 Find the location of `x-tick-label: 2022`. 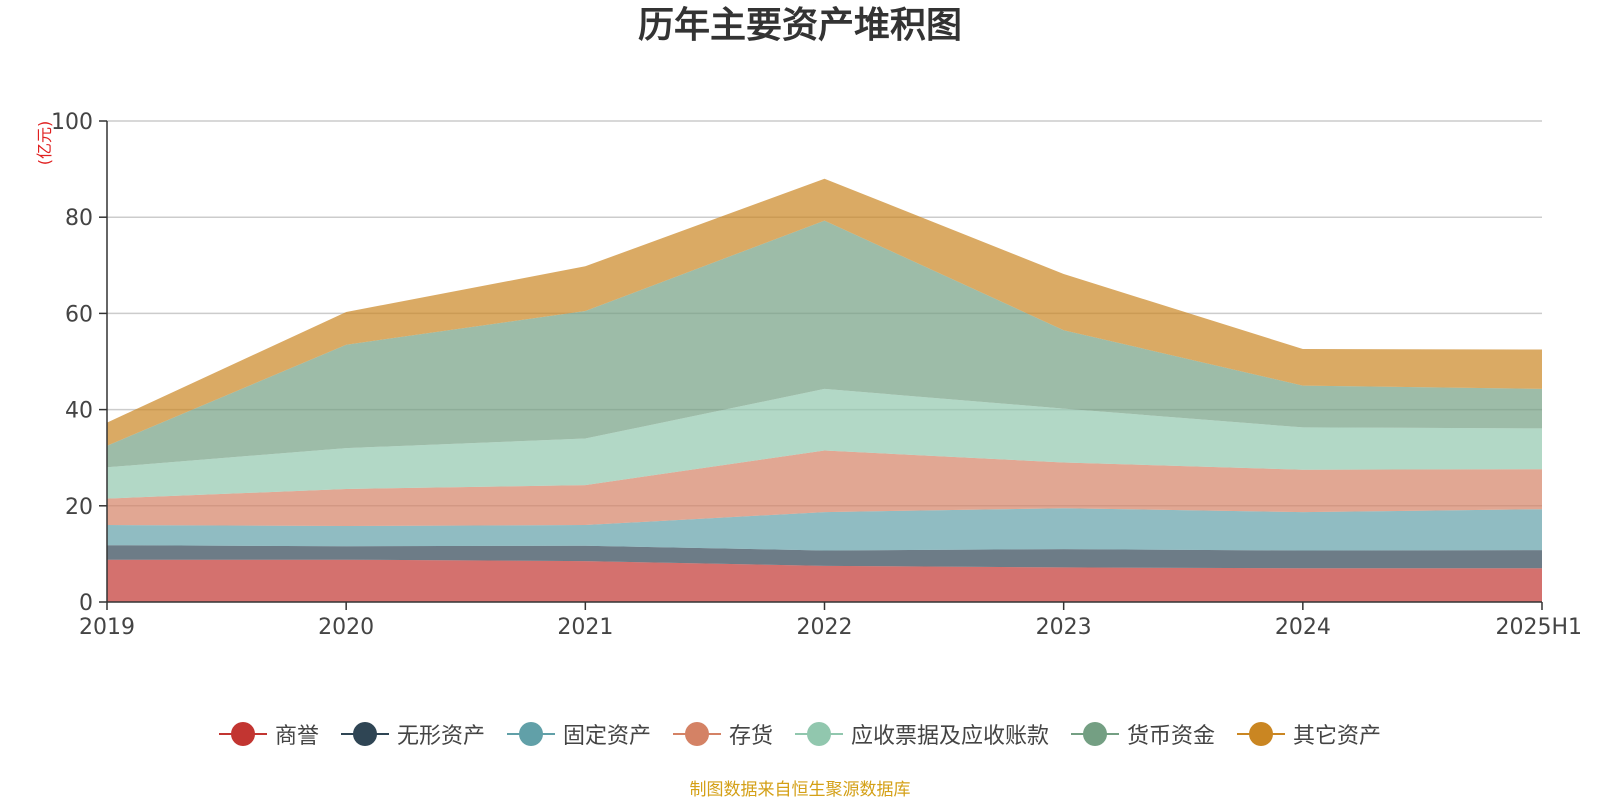

x-tick-label: 2022 is located at coordinates (825, 627).